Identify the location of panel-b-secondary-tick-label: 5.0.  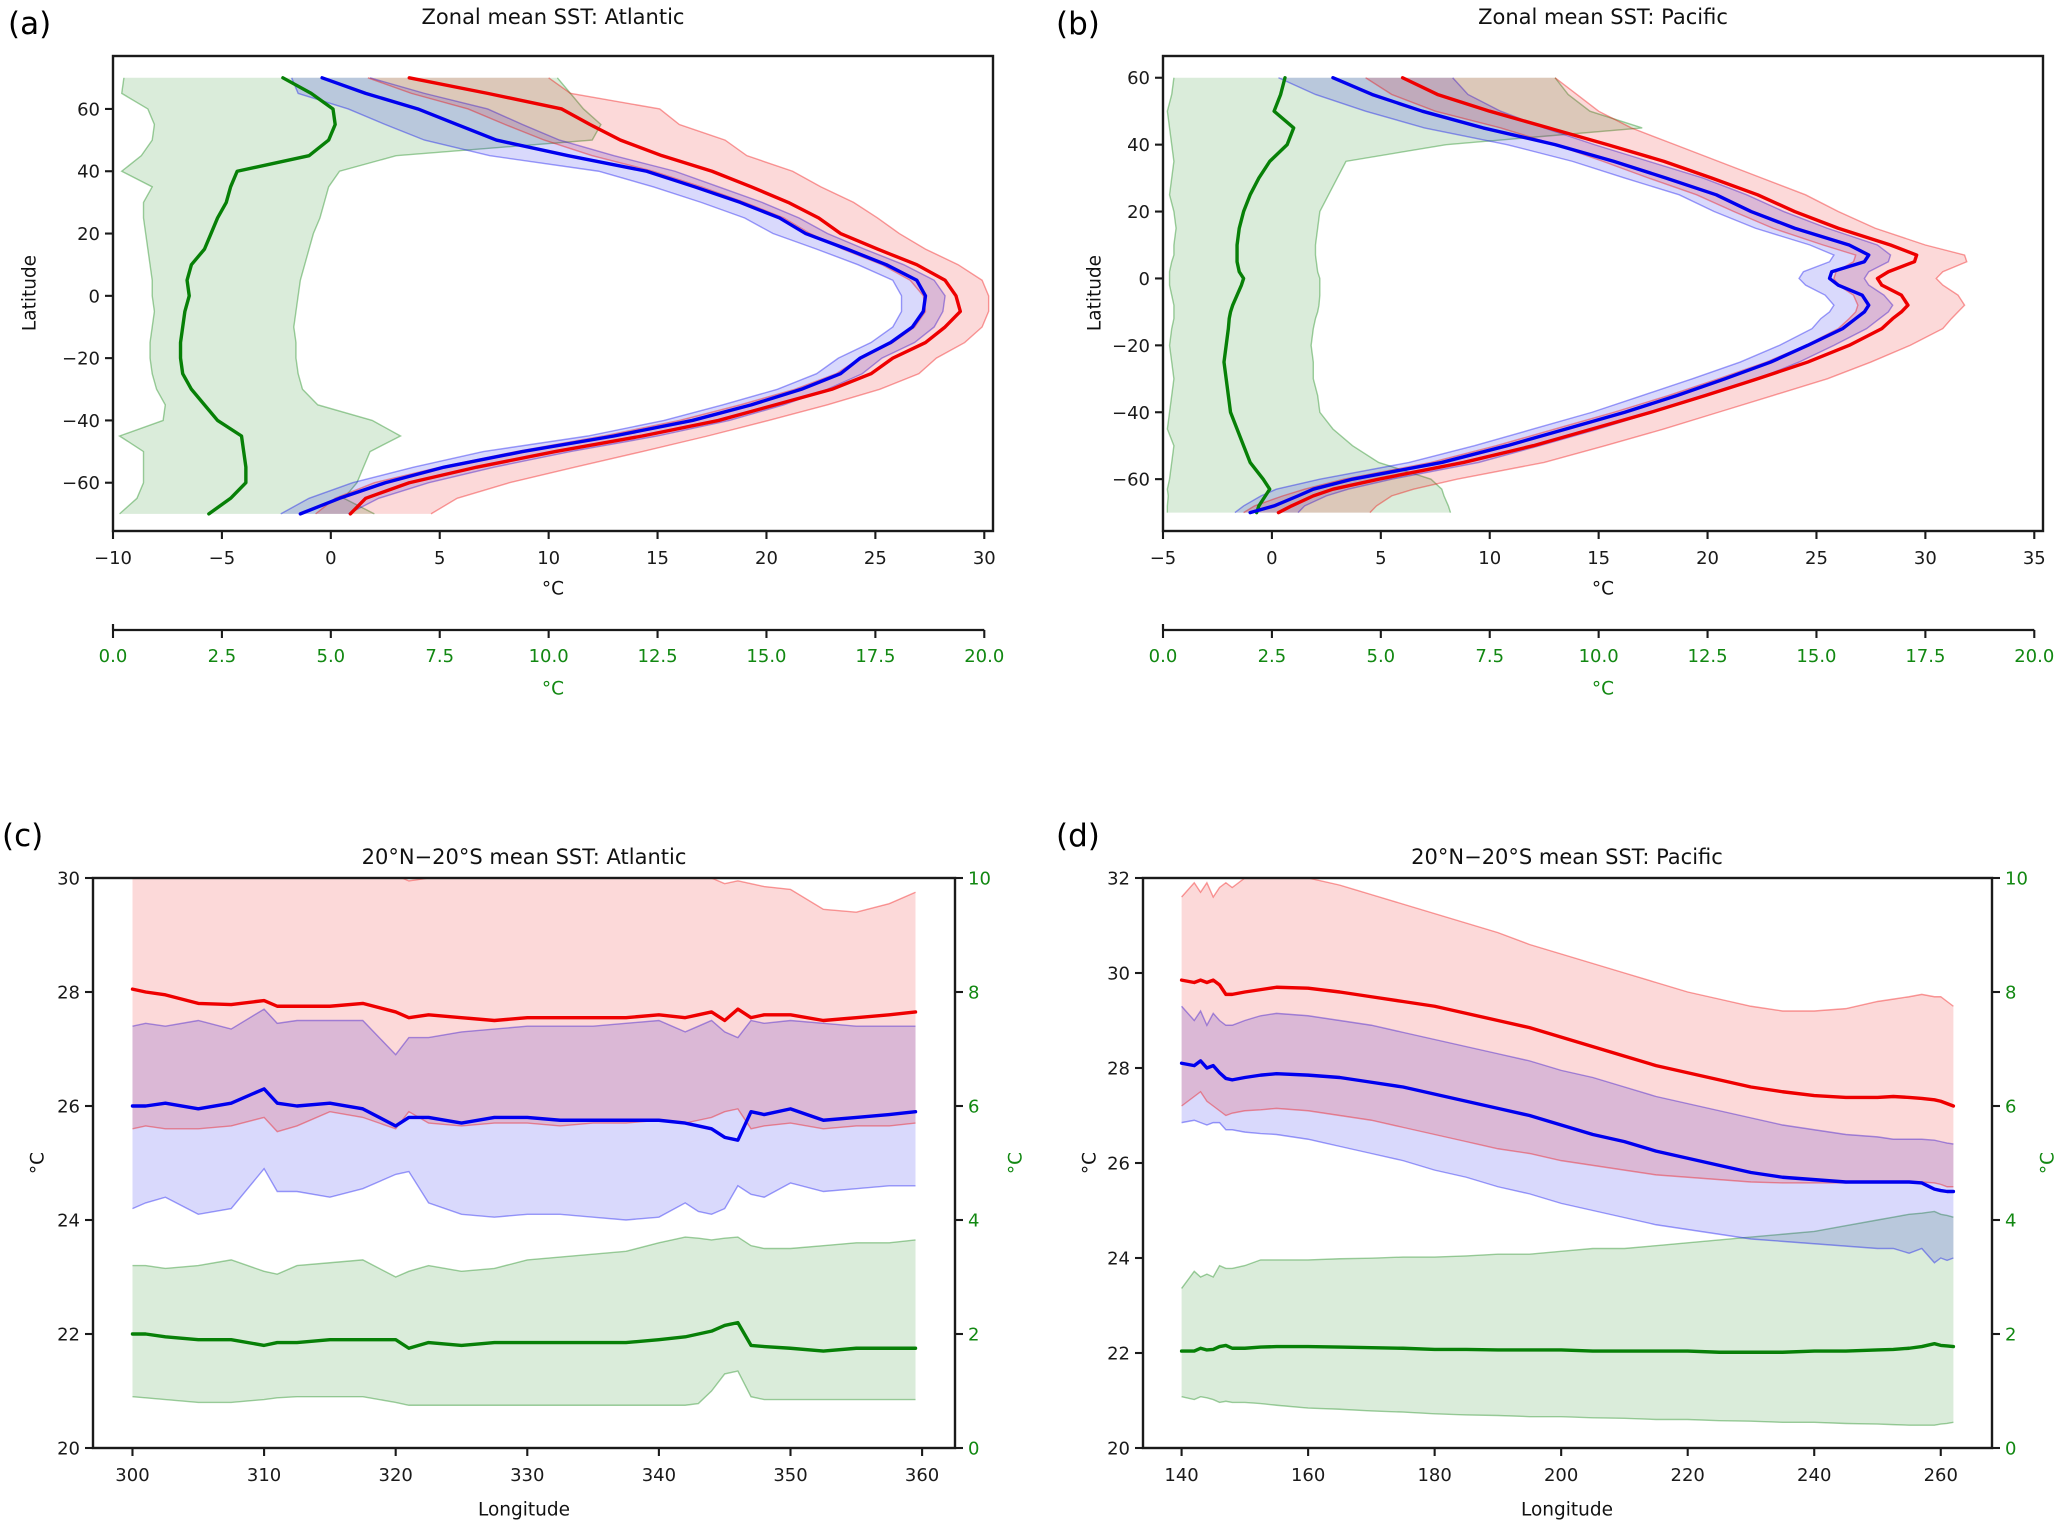
(1381, 656).